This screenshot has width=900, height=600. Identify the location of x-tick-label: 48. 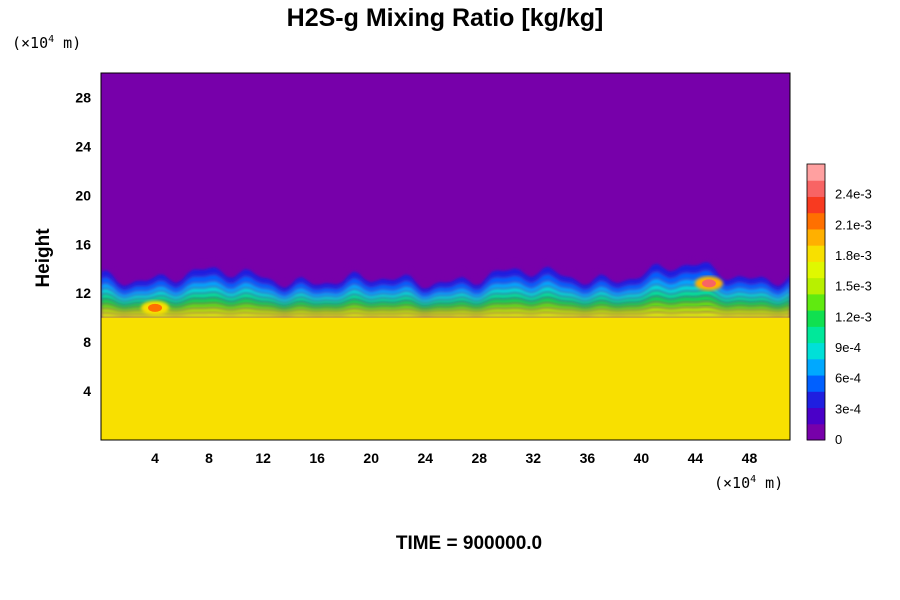
(750, 458).